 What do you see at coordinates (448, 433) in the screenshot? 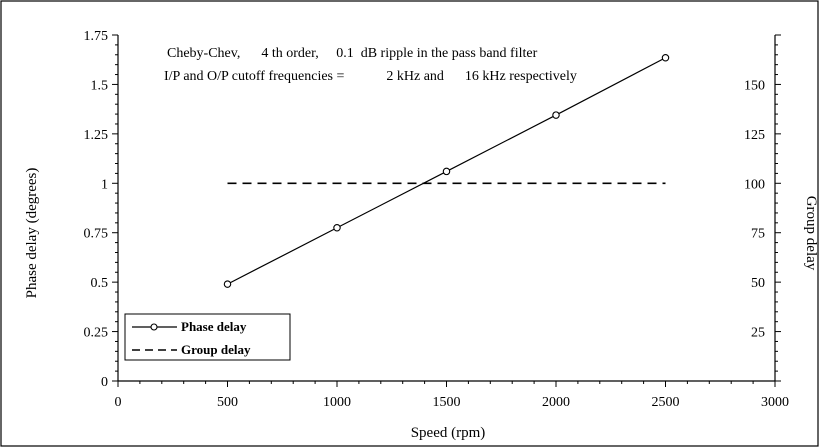
I see `x-axis-title: Speed (rpm)` at bounding box center [448, 433].